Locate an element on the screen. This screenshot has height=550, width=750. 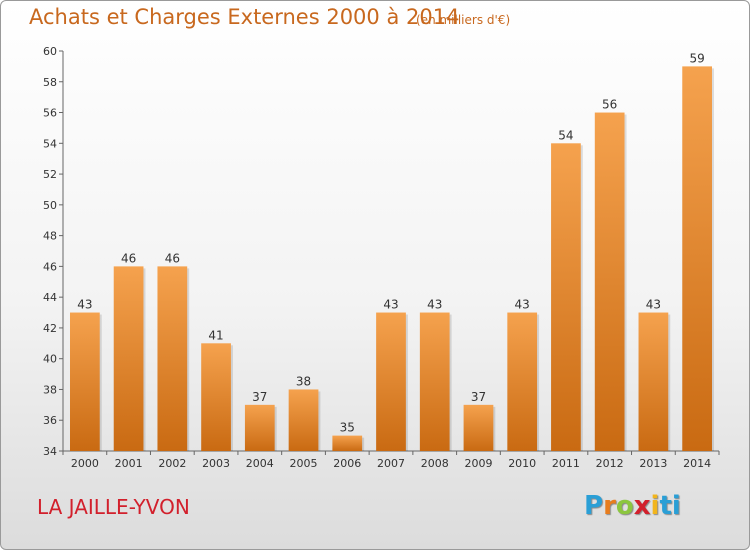
bar-2004 is located at coordinates (259, 427).